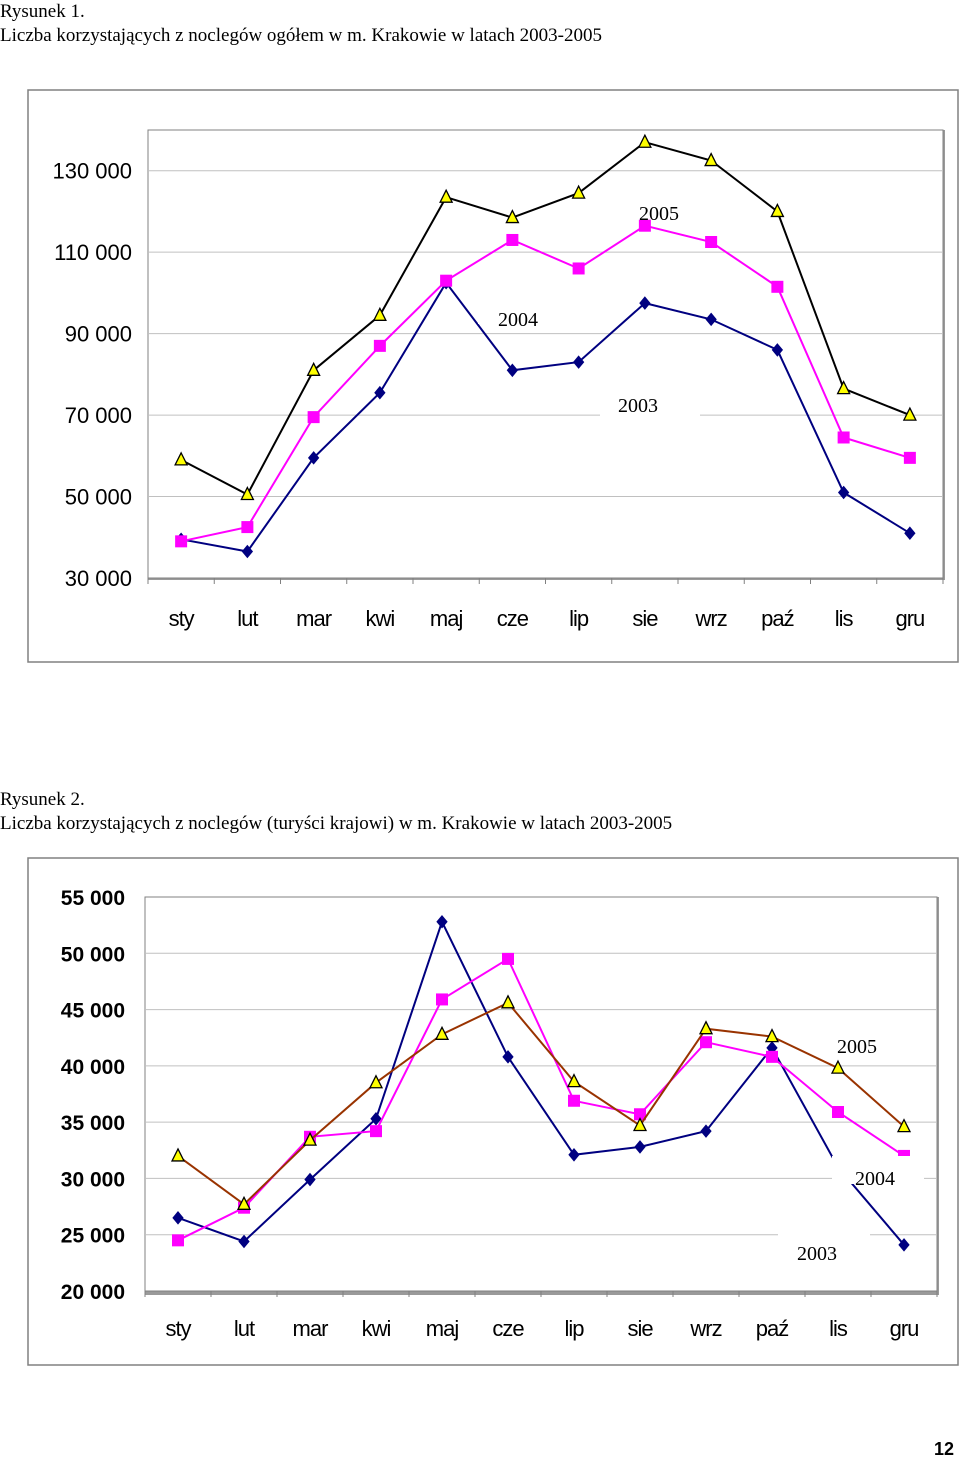  I want to click on chart-2-x-tick-label: lip, so click(574, 1328).